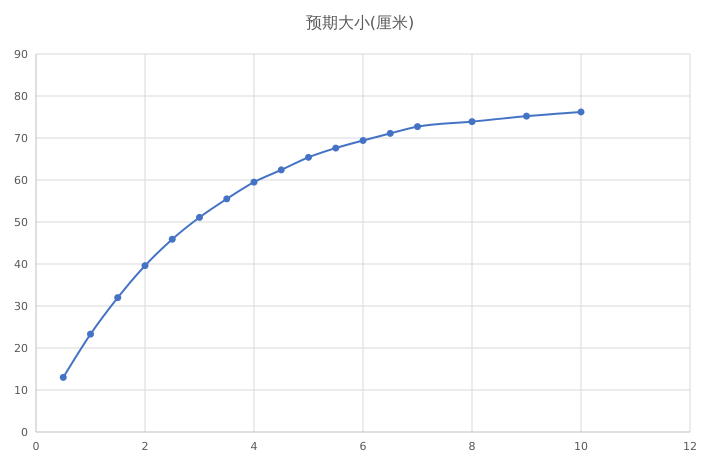  I want to click on y-tick-label: 90, so click(21, 54).